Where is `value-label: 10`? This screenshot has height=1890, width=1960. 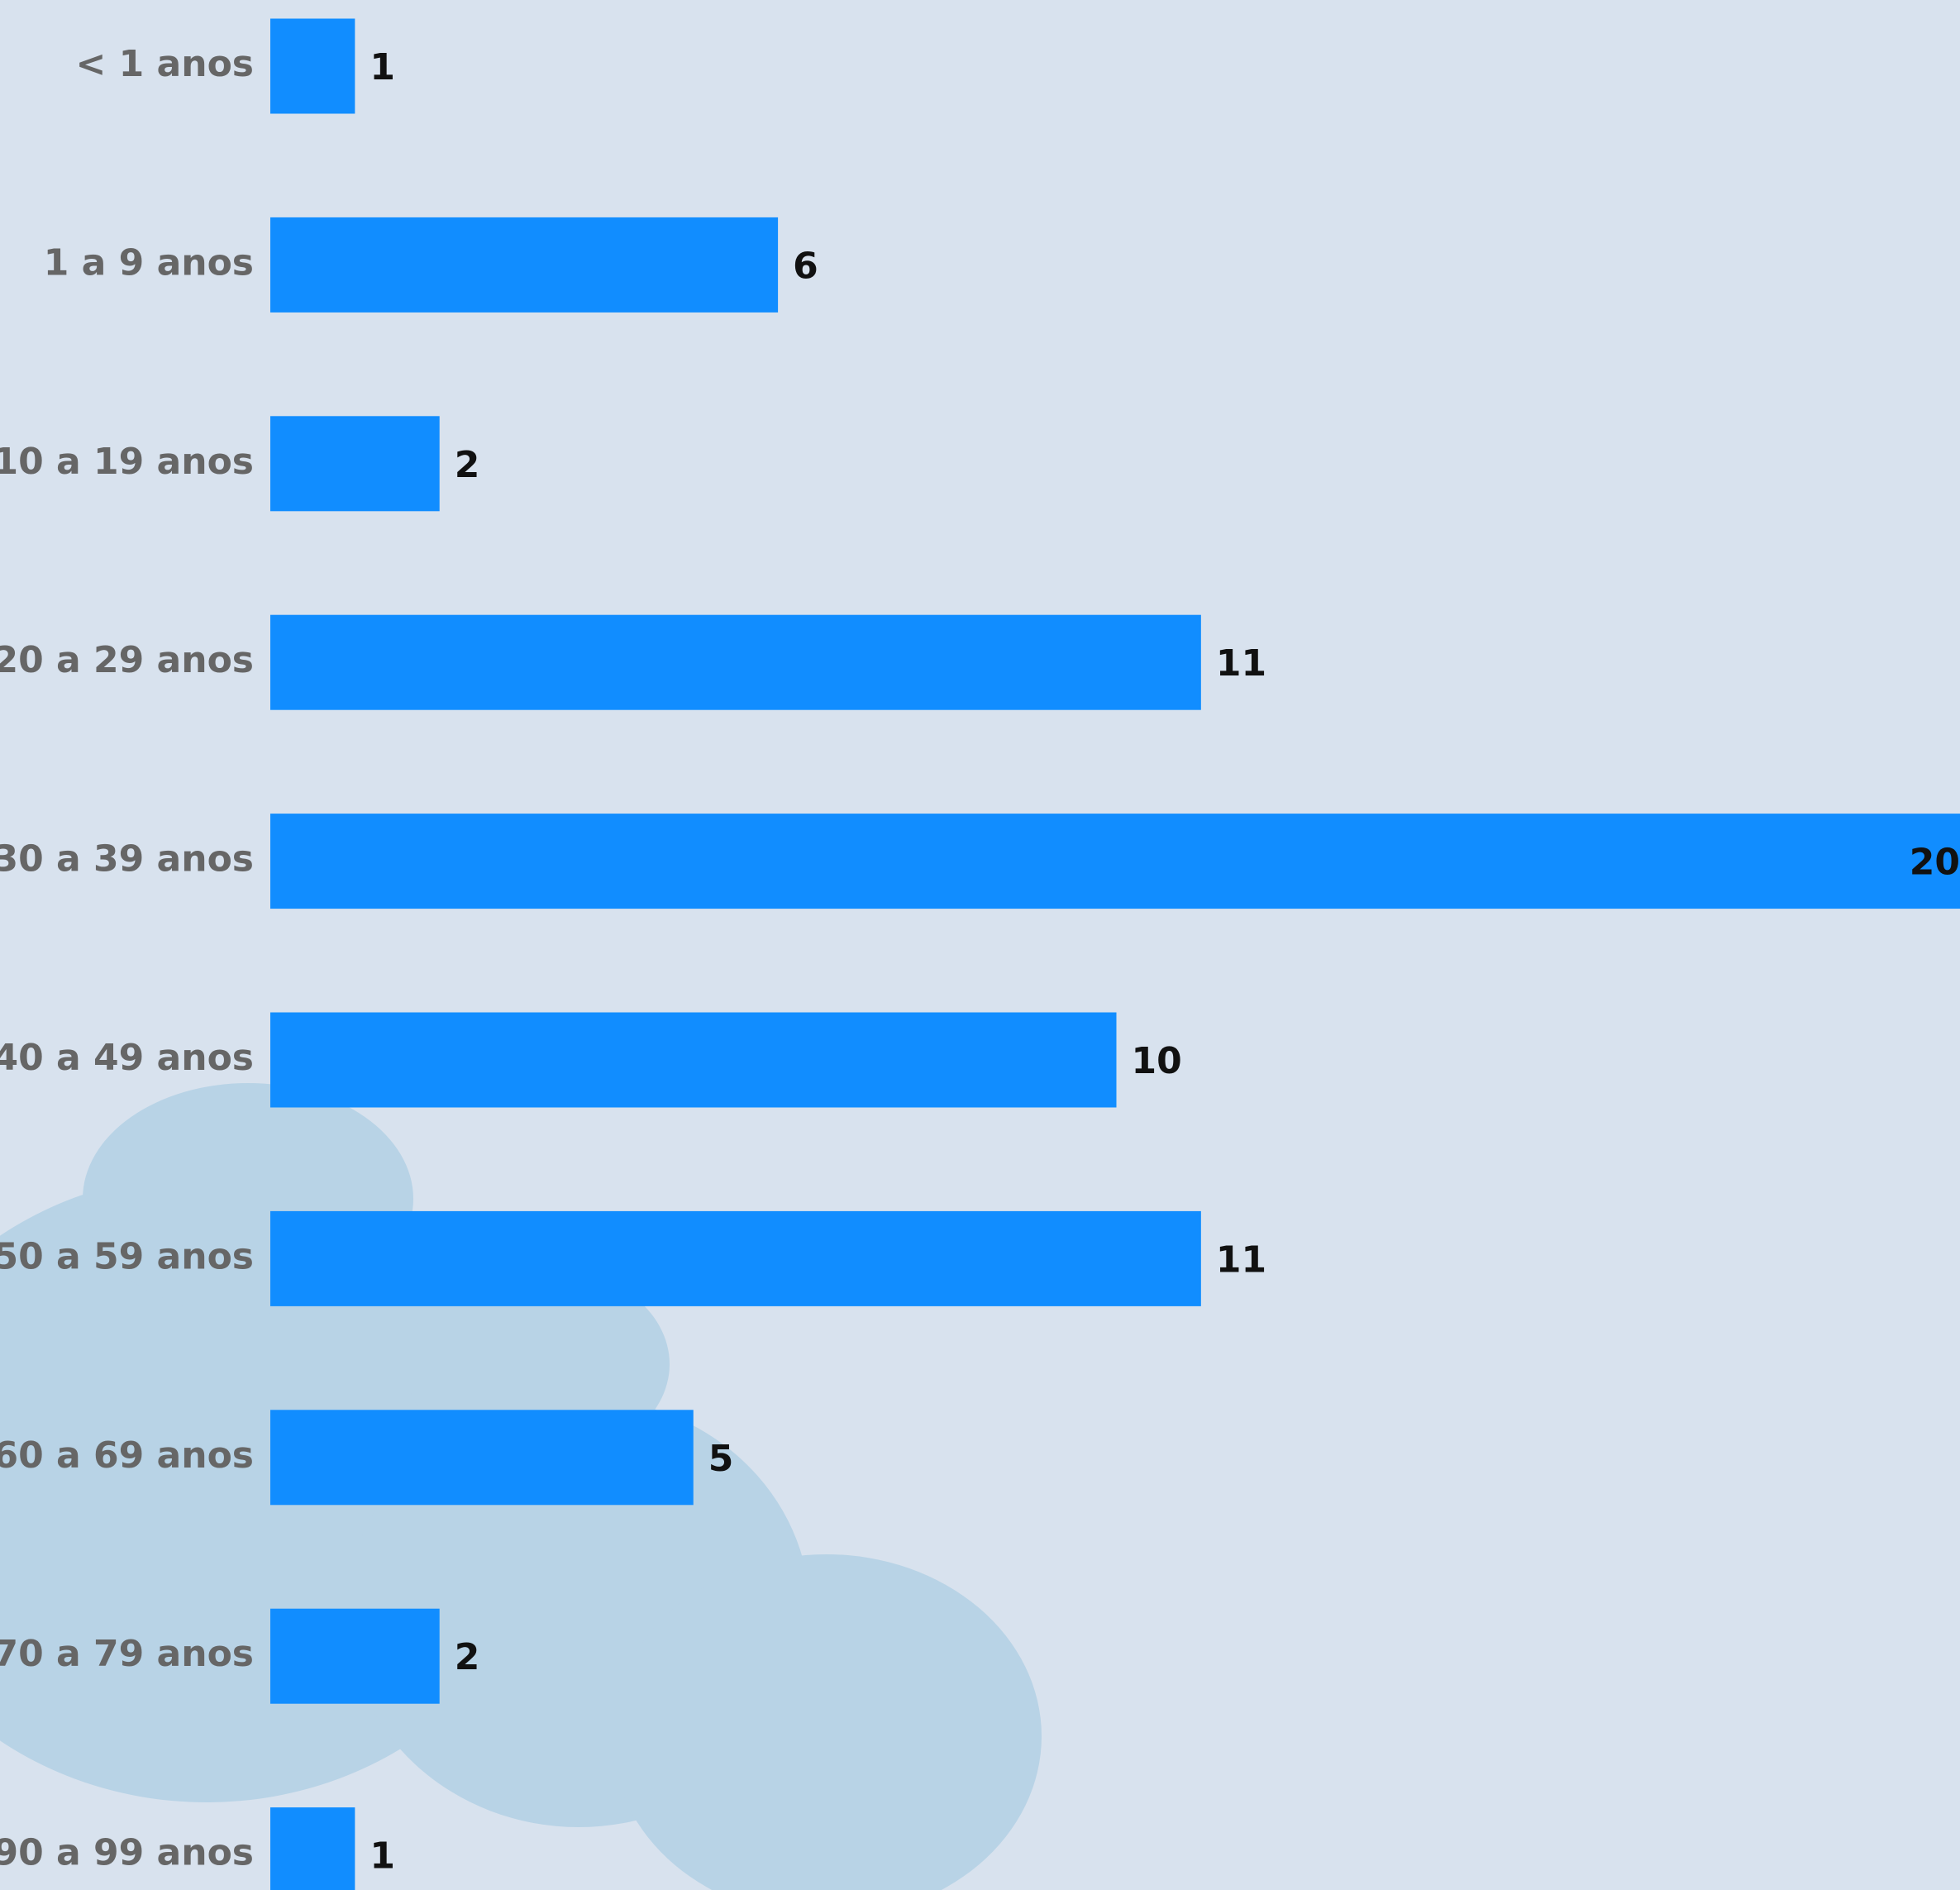 value-label: 10 is located at coordinates (1157, 1061).